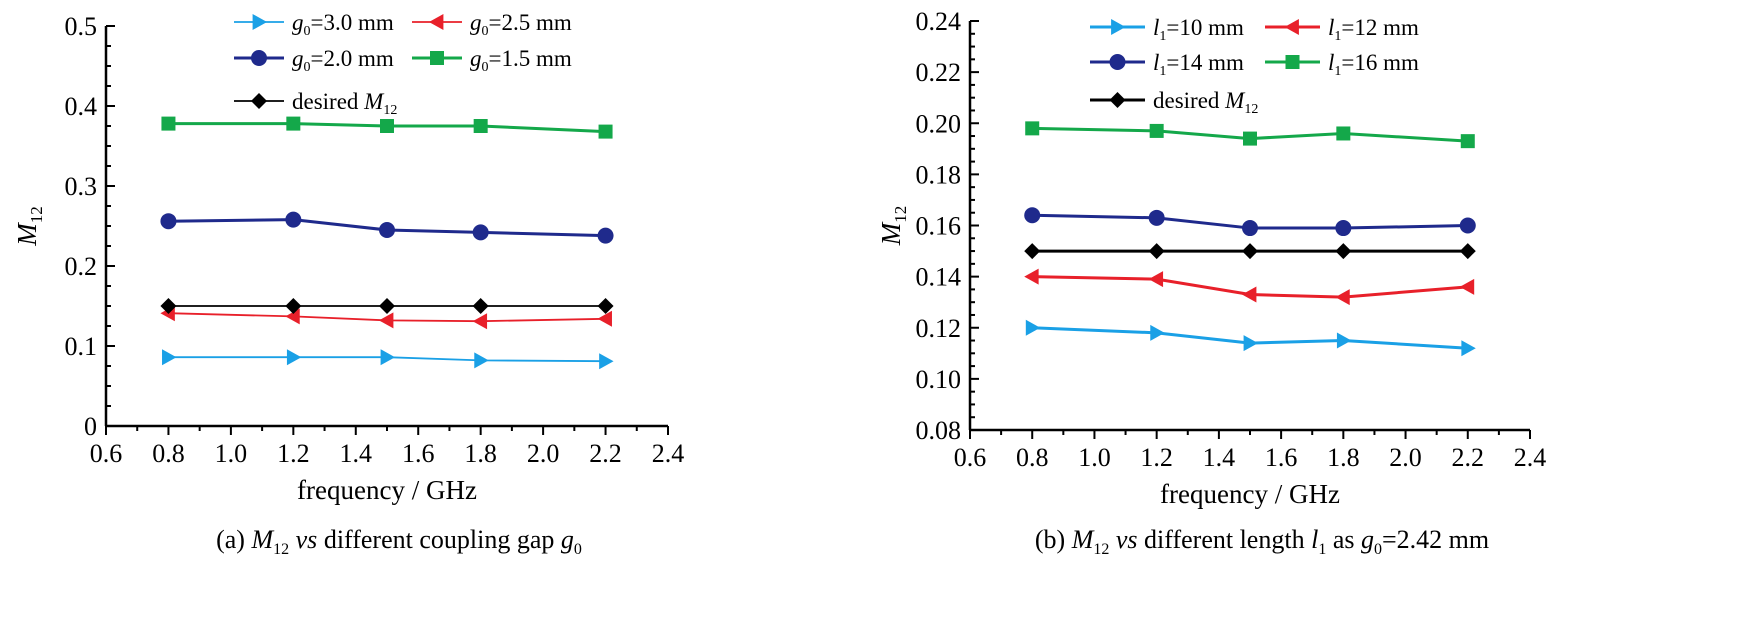 Image resolution: width=1754 pixels, height=629 pixels. Describe the element at coordinates (939, 379) in the screenshot. I see `y-tick-label: 0.10` at that location.